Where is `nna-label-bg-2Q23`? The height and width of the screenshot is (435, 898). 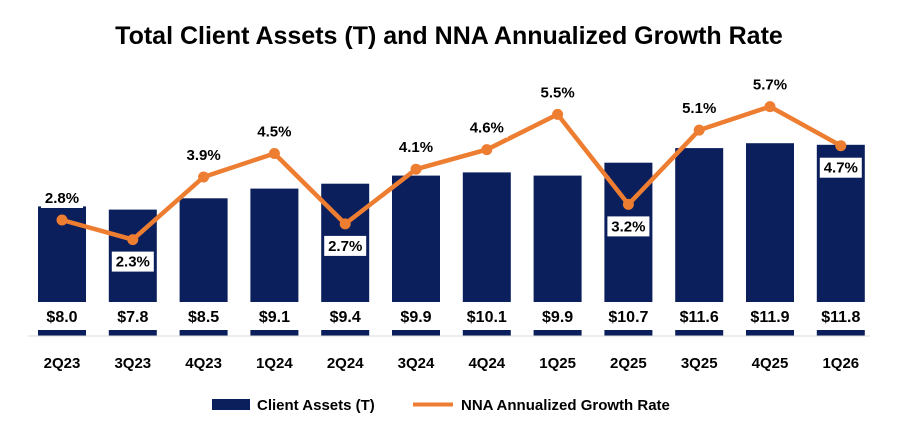 nna-label-bg-2Q23 is located at coordinates (62, 198).